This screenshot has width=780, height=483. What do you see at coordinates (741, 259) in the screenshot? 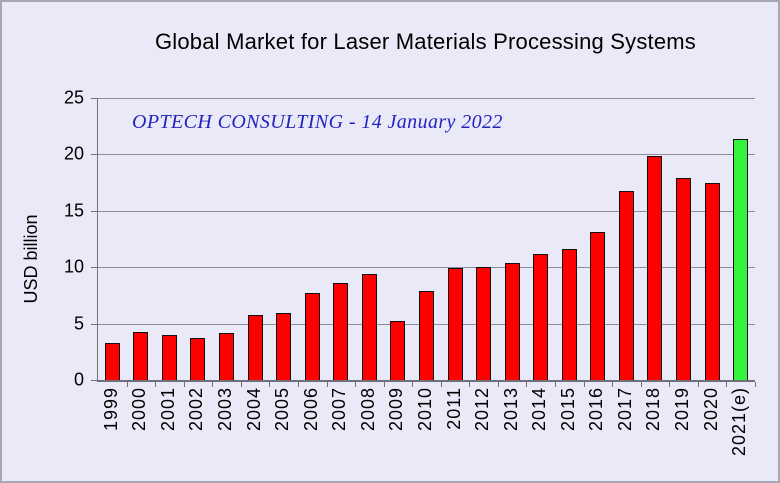
I see `bar-2021(e)` at bounding box center [741, 259].